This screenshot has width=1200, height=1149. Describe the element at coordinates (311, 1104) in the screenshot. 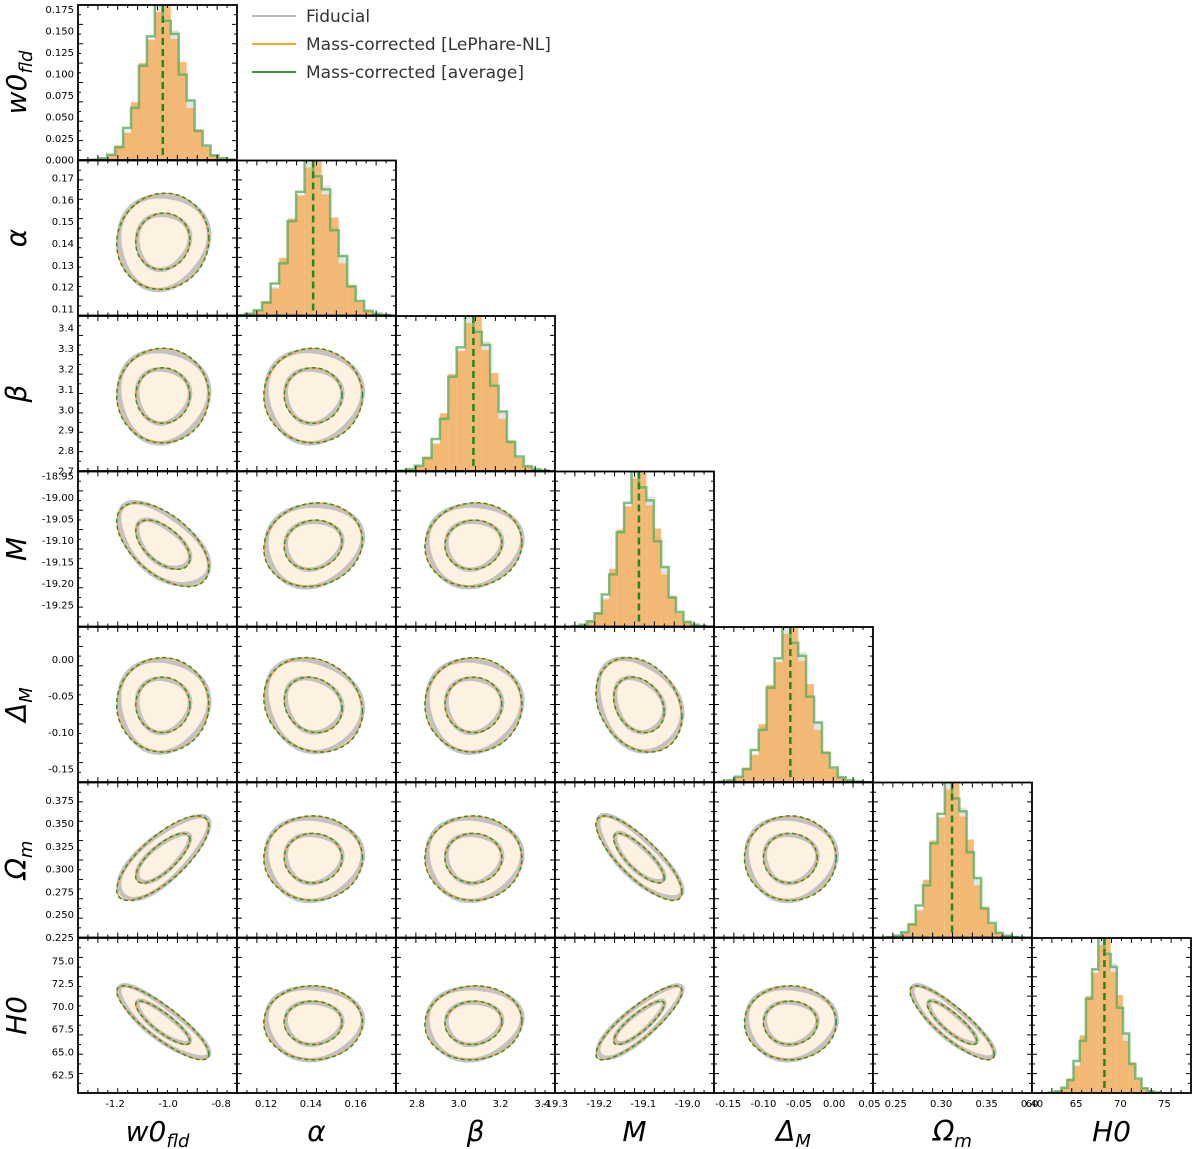

I see `x-tick-label: 0.14` at that location.